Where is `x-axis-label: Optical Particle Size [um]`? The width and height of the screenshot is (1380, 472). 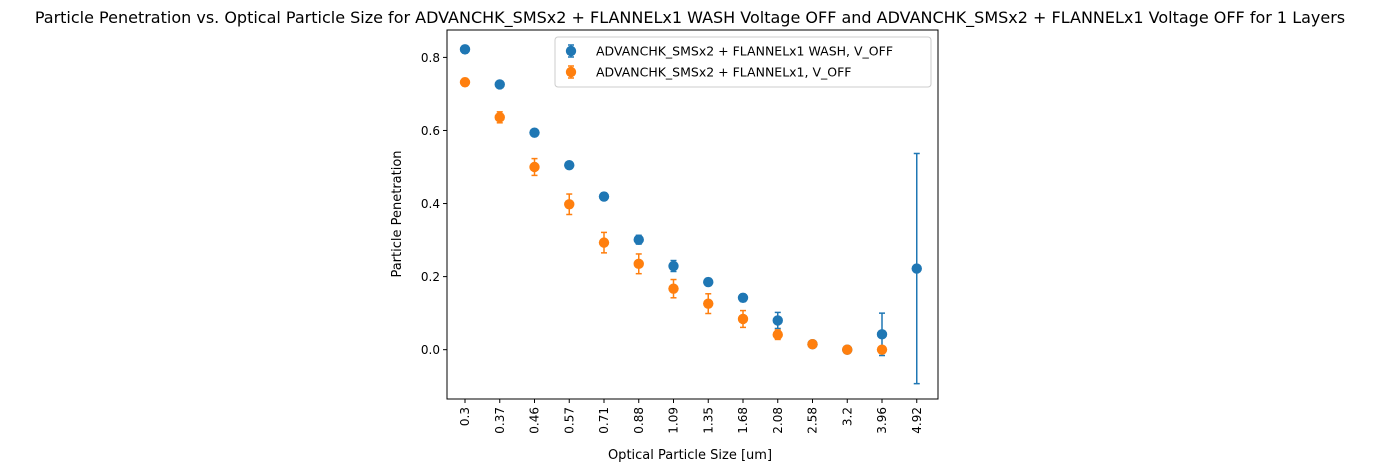 x-axis-label: Optical Particle Size [um] is located at coordinates (690, 455).